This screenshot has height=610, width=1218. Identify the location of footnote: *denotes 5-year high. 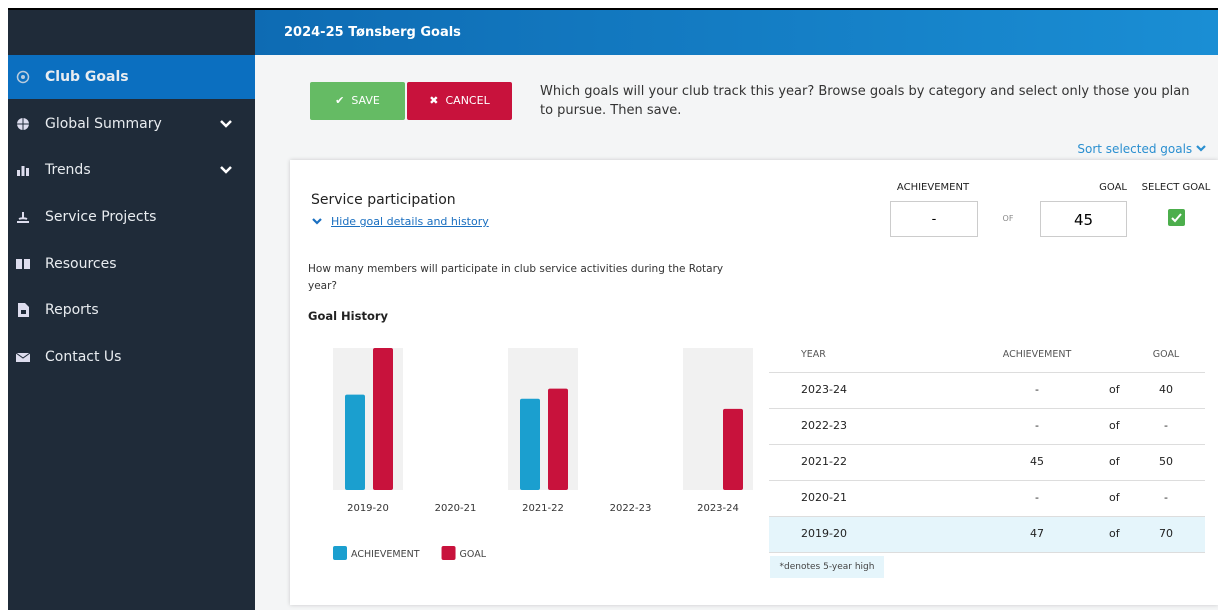
(827, 567).